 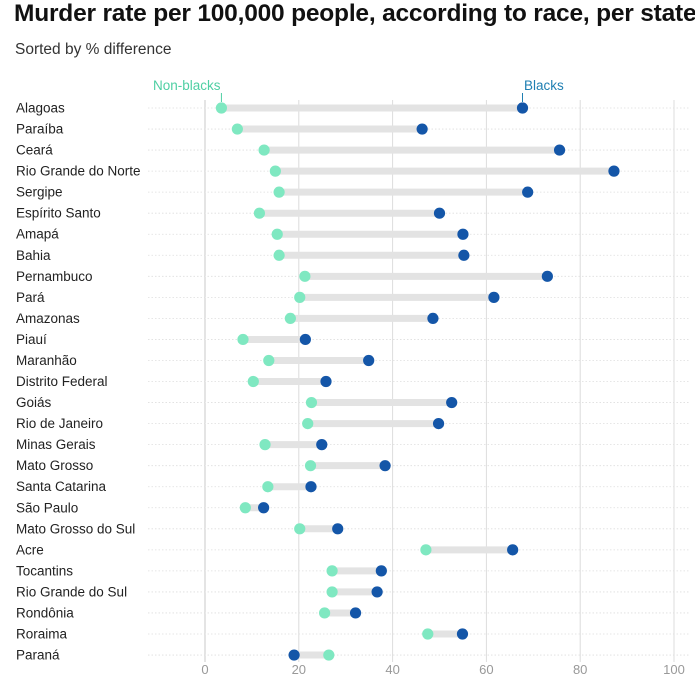 I want to click on category-label: Maranhão, so click(x=46, y=360).